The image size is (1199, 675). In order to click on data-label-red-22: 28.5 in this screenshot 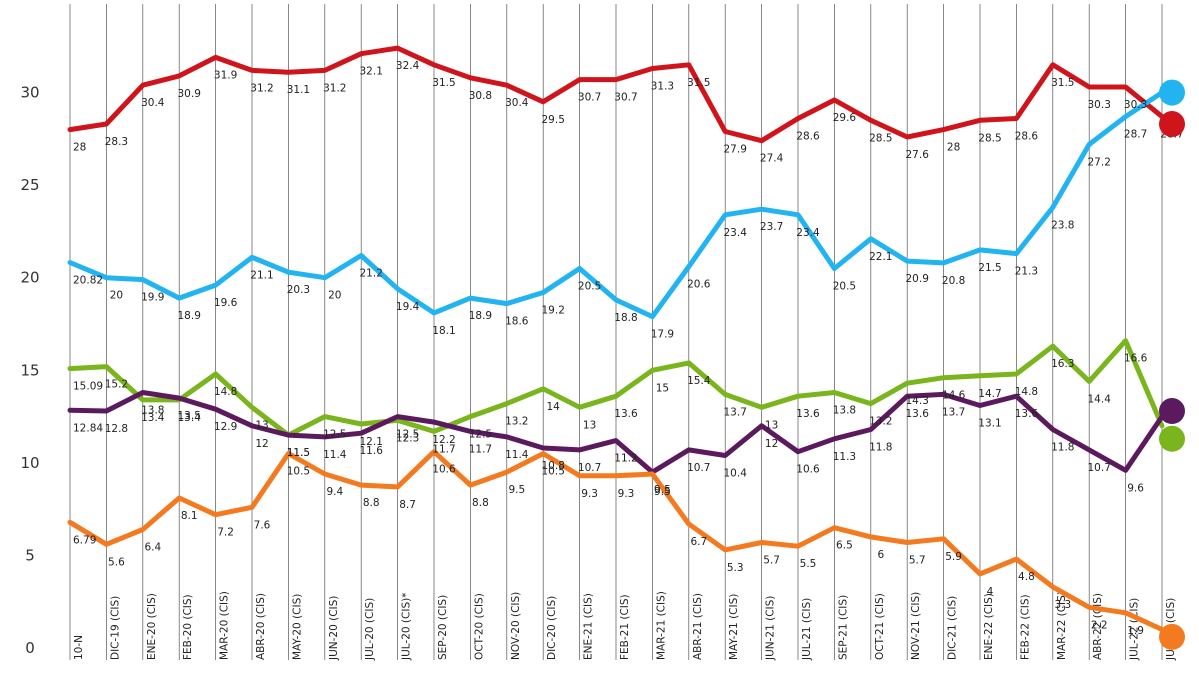, I will do `click(880, 138)`.